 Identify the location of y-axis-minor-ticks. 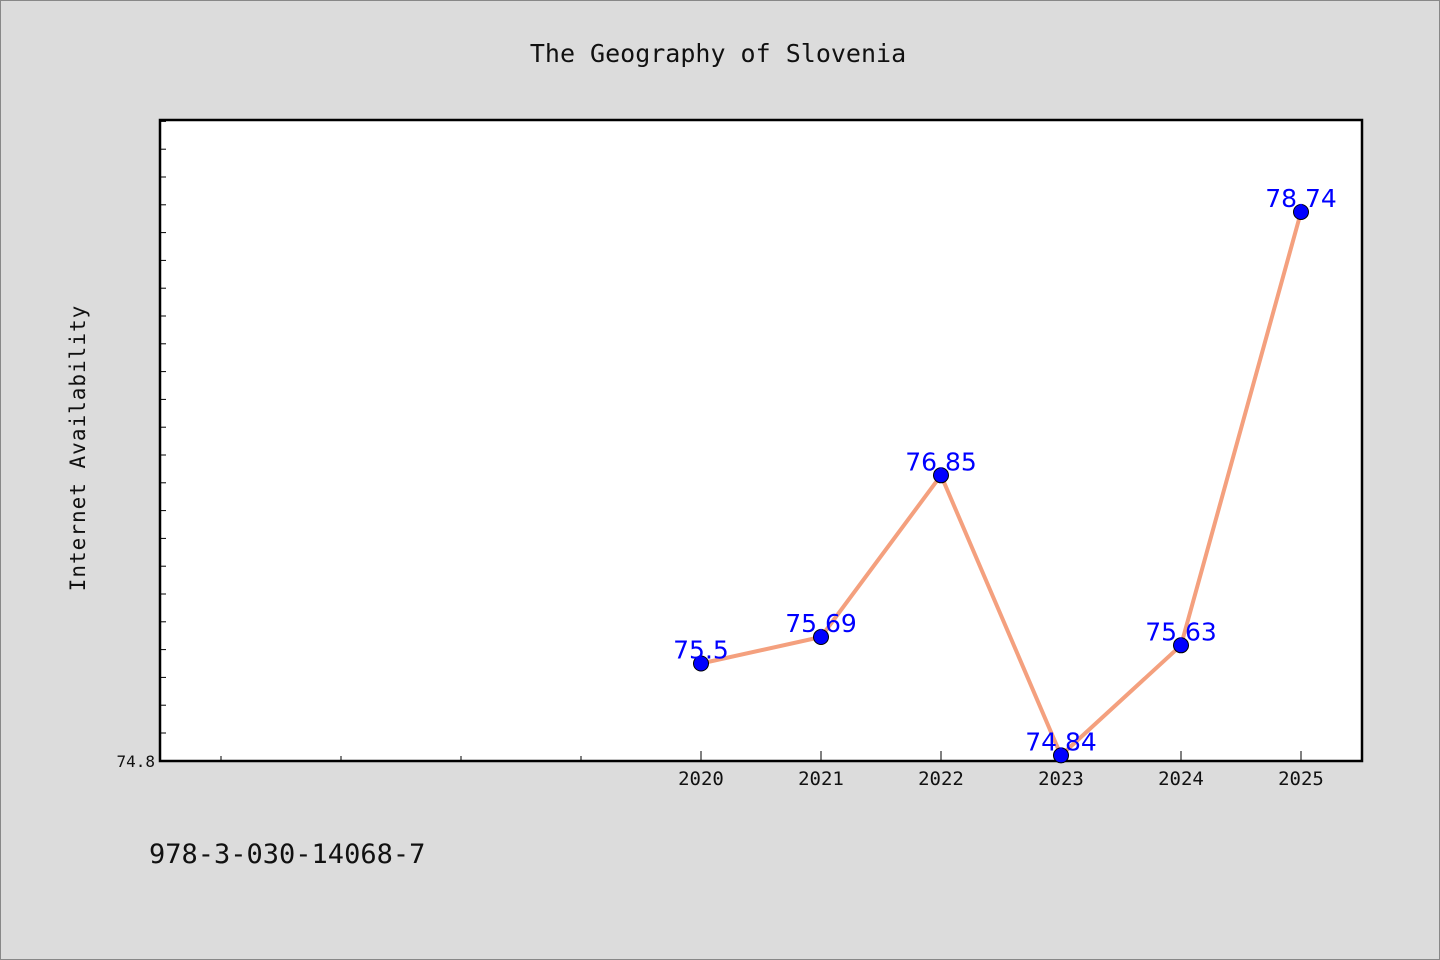
(163, 427).